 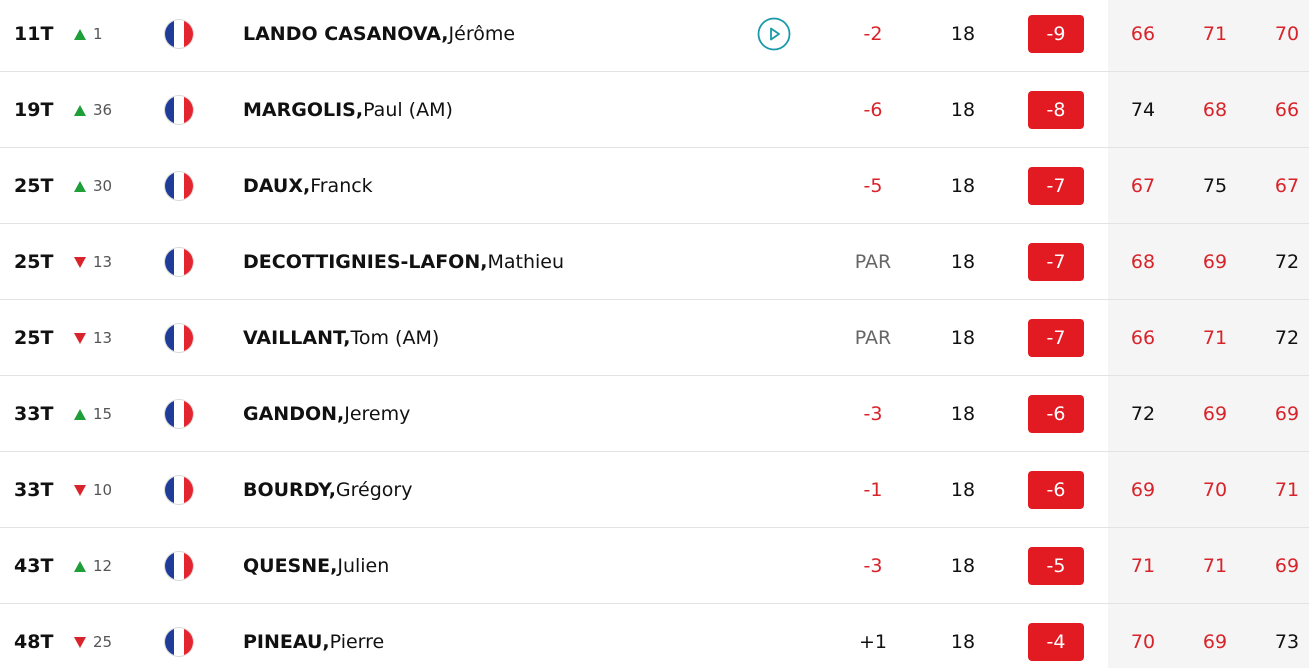 I want to click on round-2-score: 70, so click(x=1215, y=490).